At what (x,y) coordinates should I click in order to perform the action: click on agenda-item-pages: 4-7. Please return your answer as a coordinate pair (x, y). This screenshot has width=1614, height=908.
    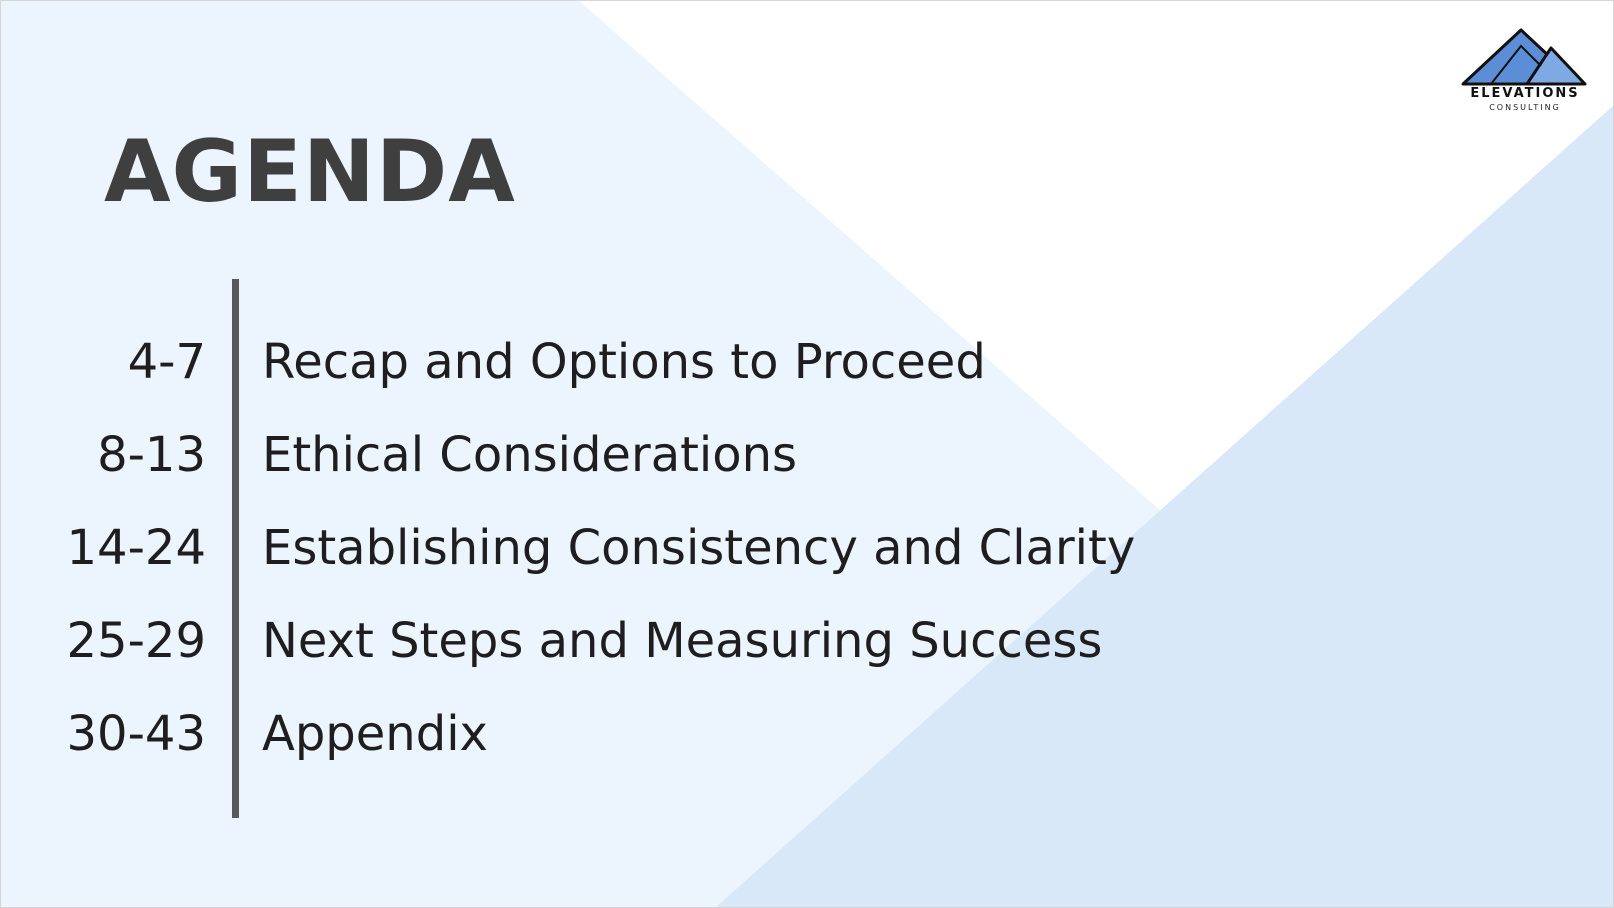
    Looking at the image, I should click on (166, 362).